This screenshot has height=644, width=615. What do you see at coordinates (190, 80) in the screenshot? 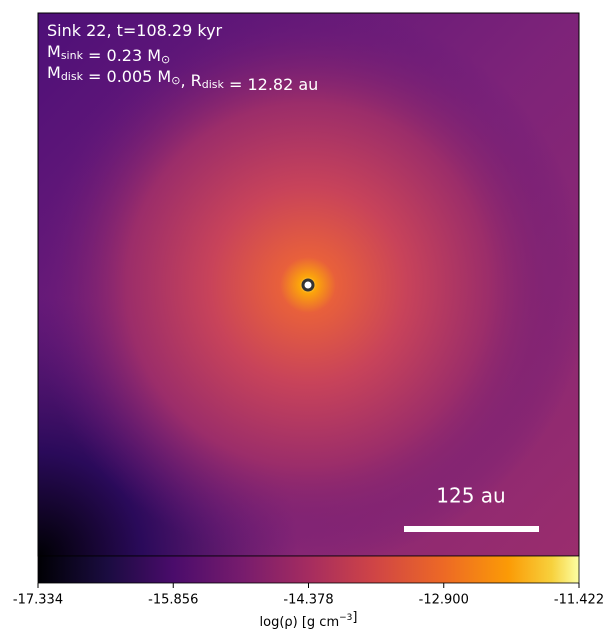
I see `text-part: , R` at bounding box center [190, 80].